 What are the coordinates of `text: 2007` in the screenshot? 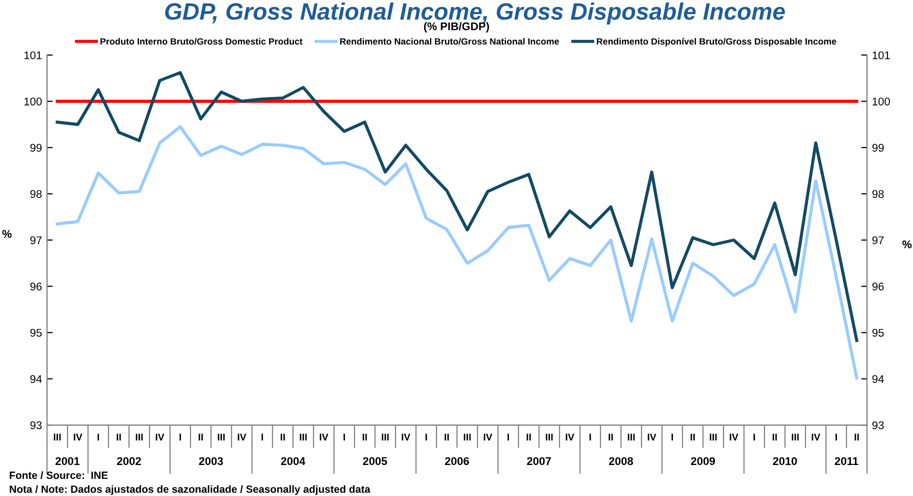 It's located at (539, 461).